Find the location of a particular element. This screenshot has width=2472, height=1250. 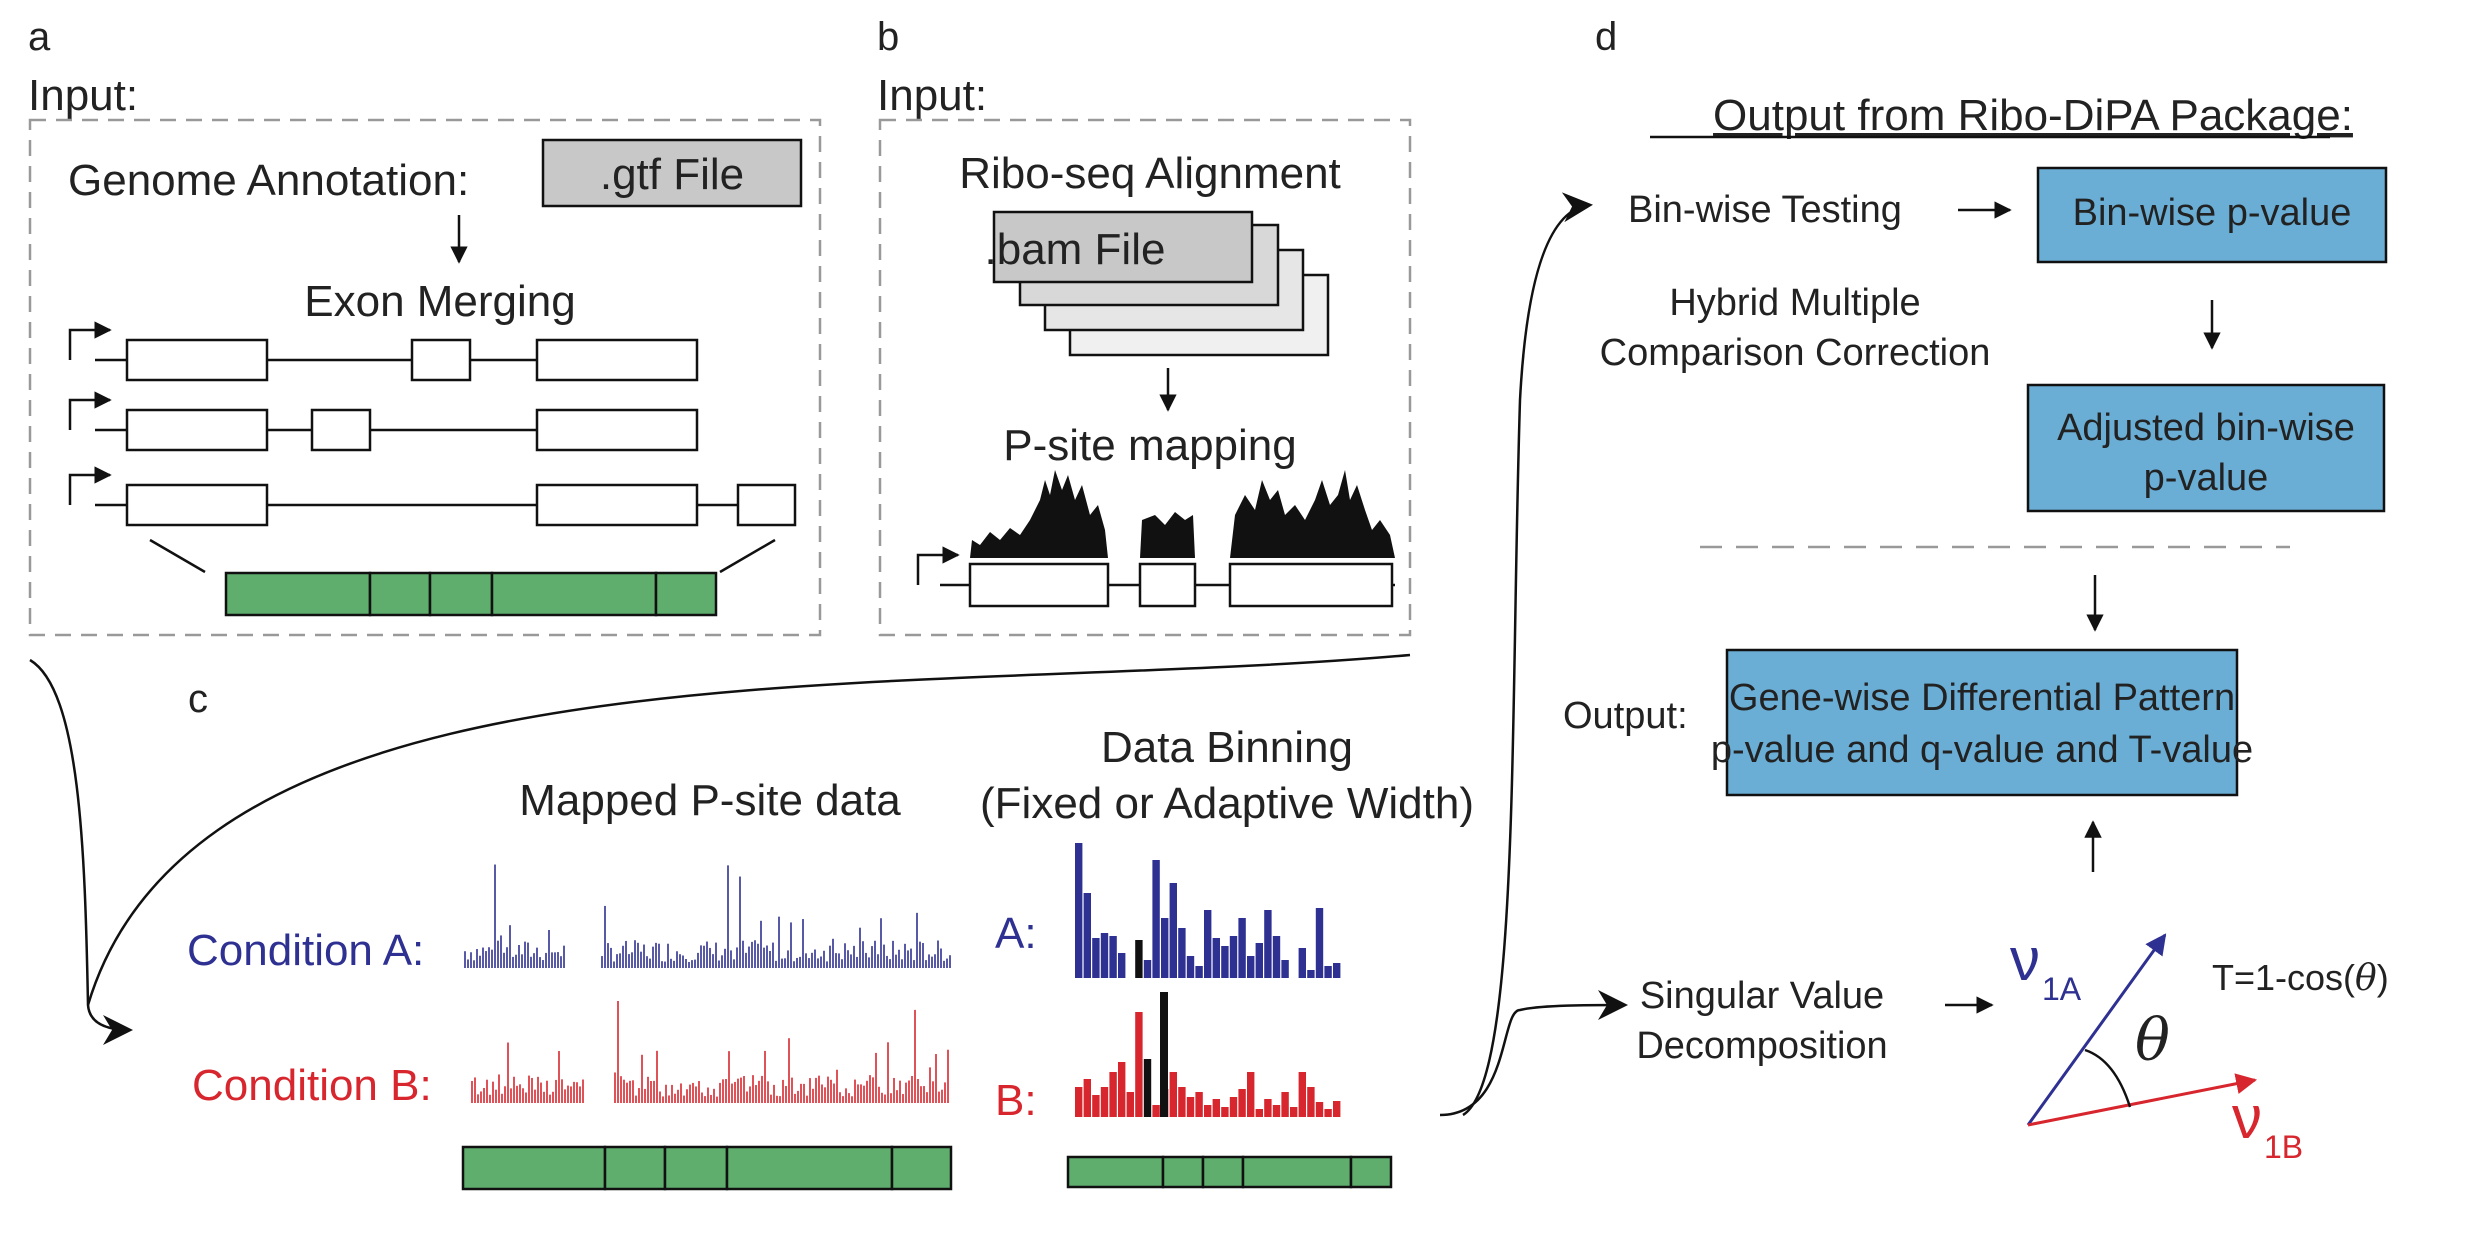

vector-1a-symbol: ν is located at coordinates (2025, 959).